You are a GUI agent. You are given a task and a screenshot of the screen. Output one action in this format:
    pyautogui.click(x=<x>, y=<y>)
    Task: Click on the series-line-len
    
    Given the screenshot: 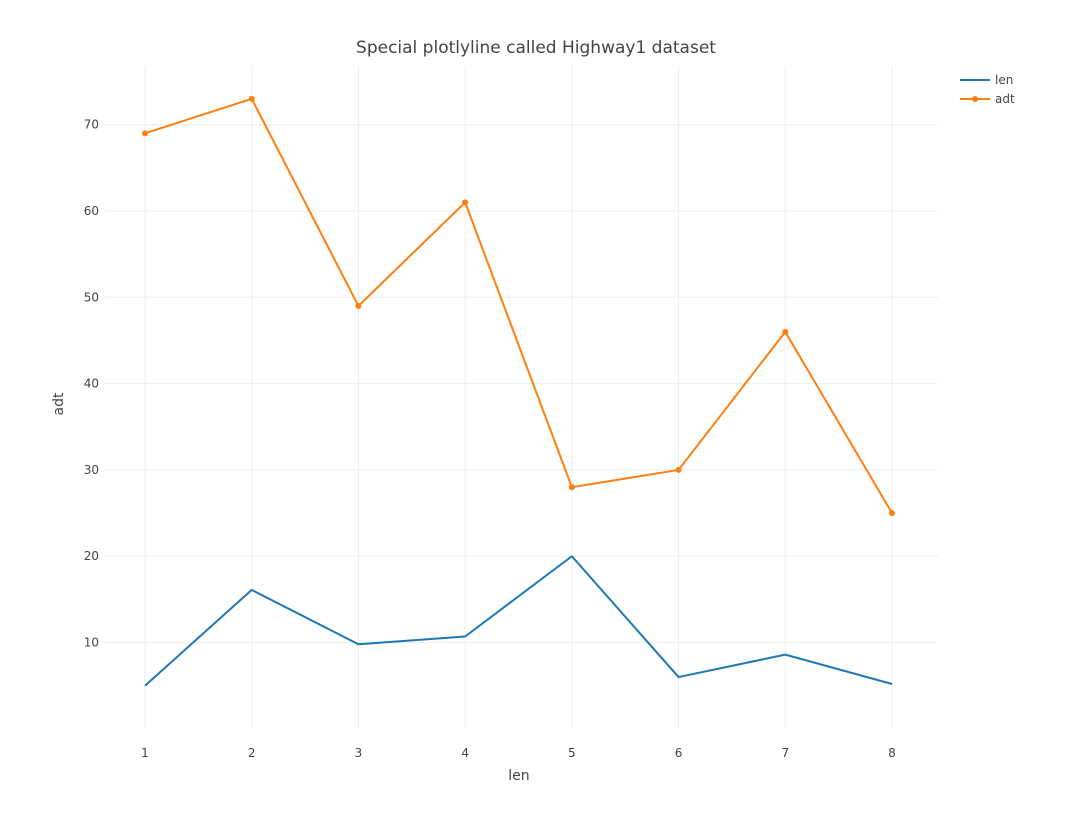 What is the action you would take?
    pyautogui.click(x=518, y=621)
    